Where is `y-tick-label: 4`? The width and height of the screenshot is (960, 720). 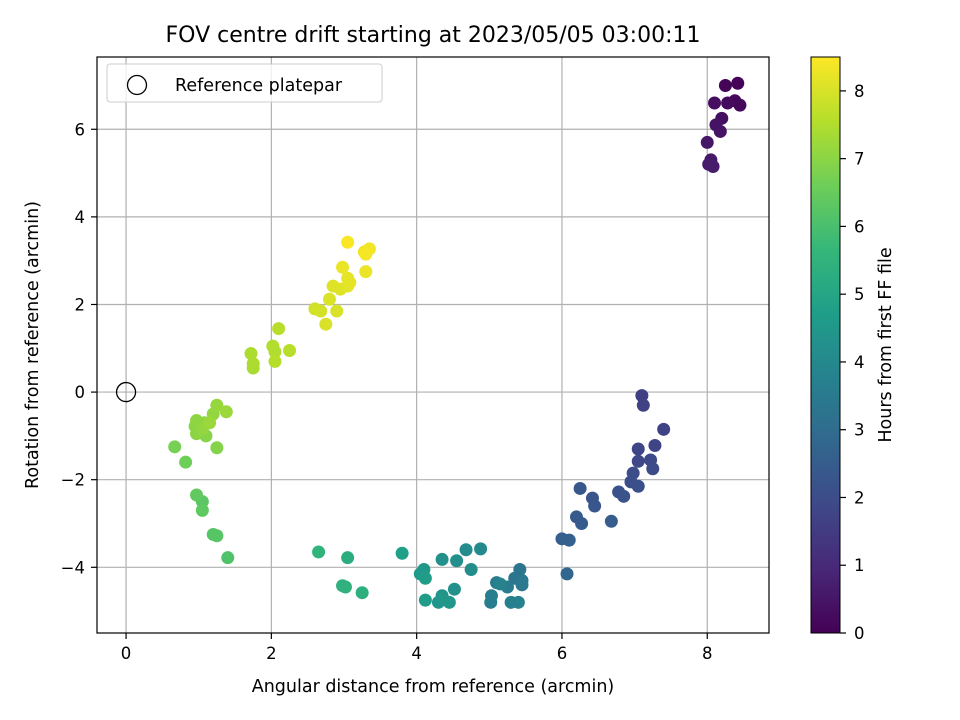 y-tick-label: 4 is located at coordinates (80, 217).